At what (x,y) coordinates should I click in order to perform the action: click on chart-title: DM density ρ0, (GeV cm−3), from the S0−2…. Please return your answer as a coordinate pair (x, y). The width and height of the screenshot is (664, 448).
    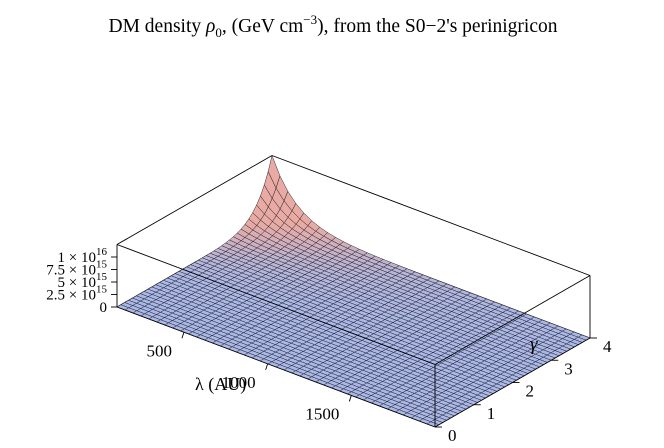
    Looking at the image, I should click on (333, 26).